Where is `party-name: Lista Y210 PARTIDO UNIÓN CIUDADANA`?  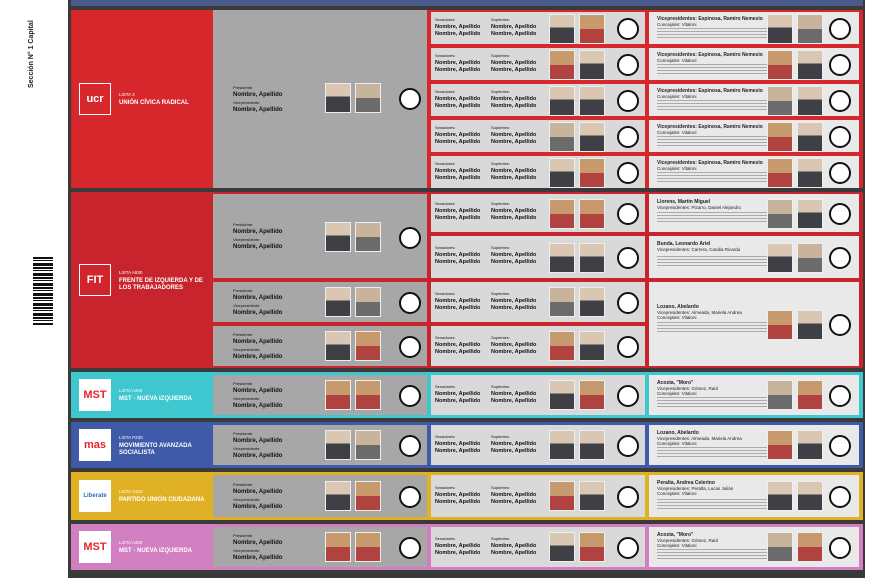 party-name: Lista Y210 PARTIDO UNIÓN CIUDADANA is located at coordinates (162, 496).